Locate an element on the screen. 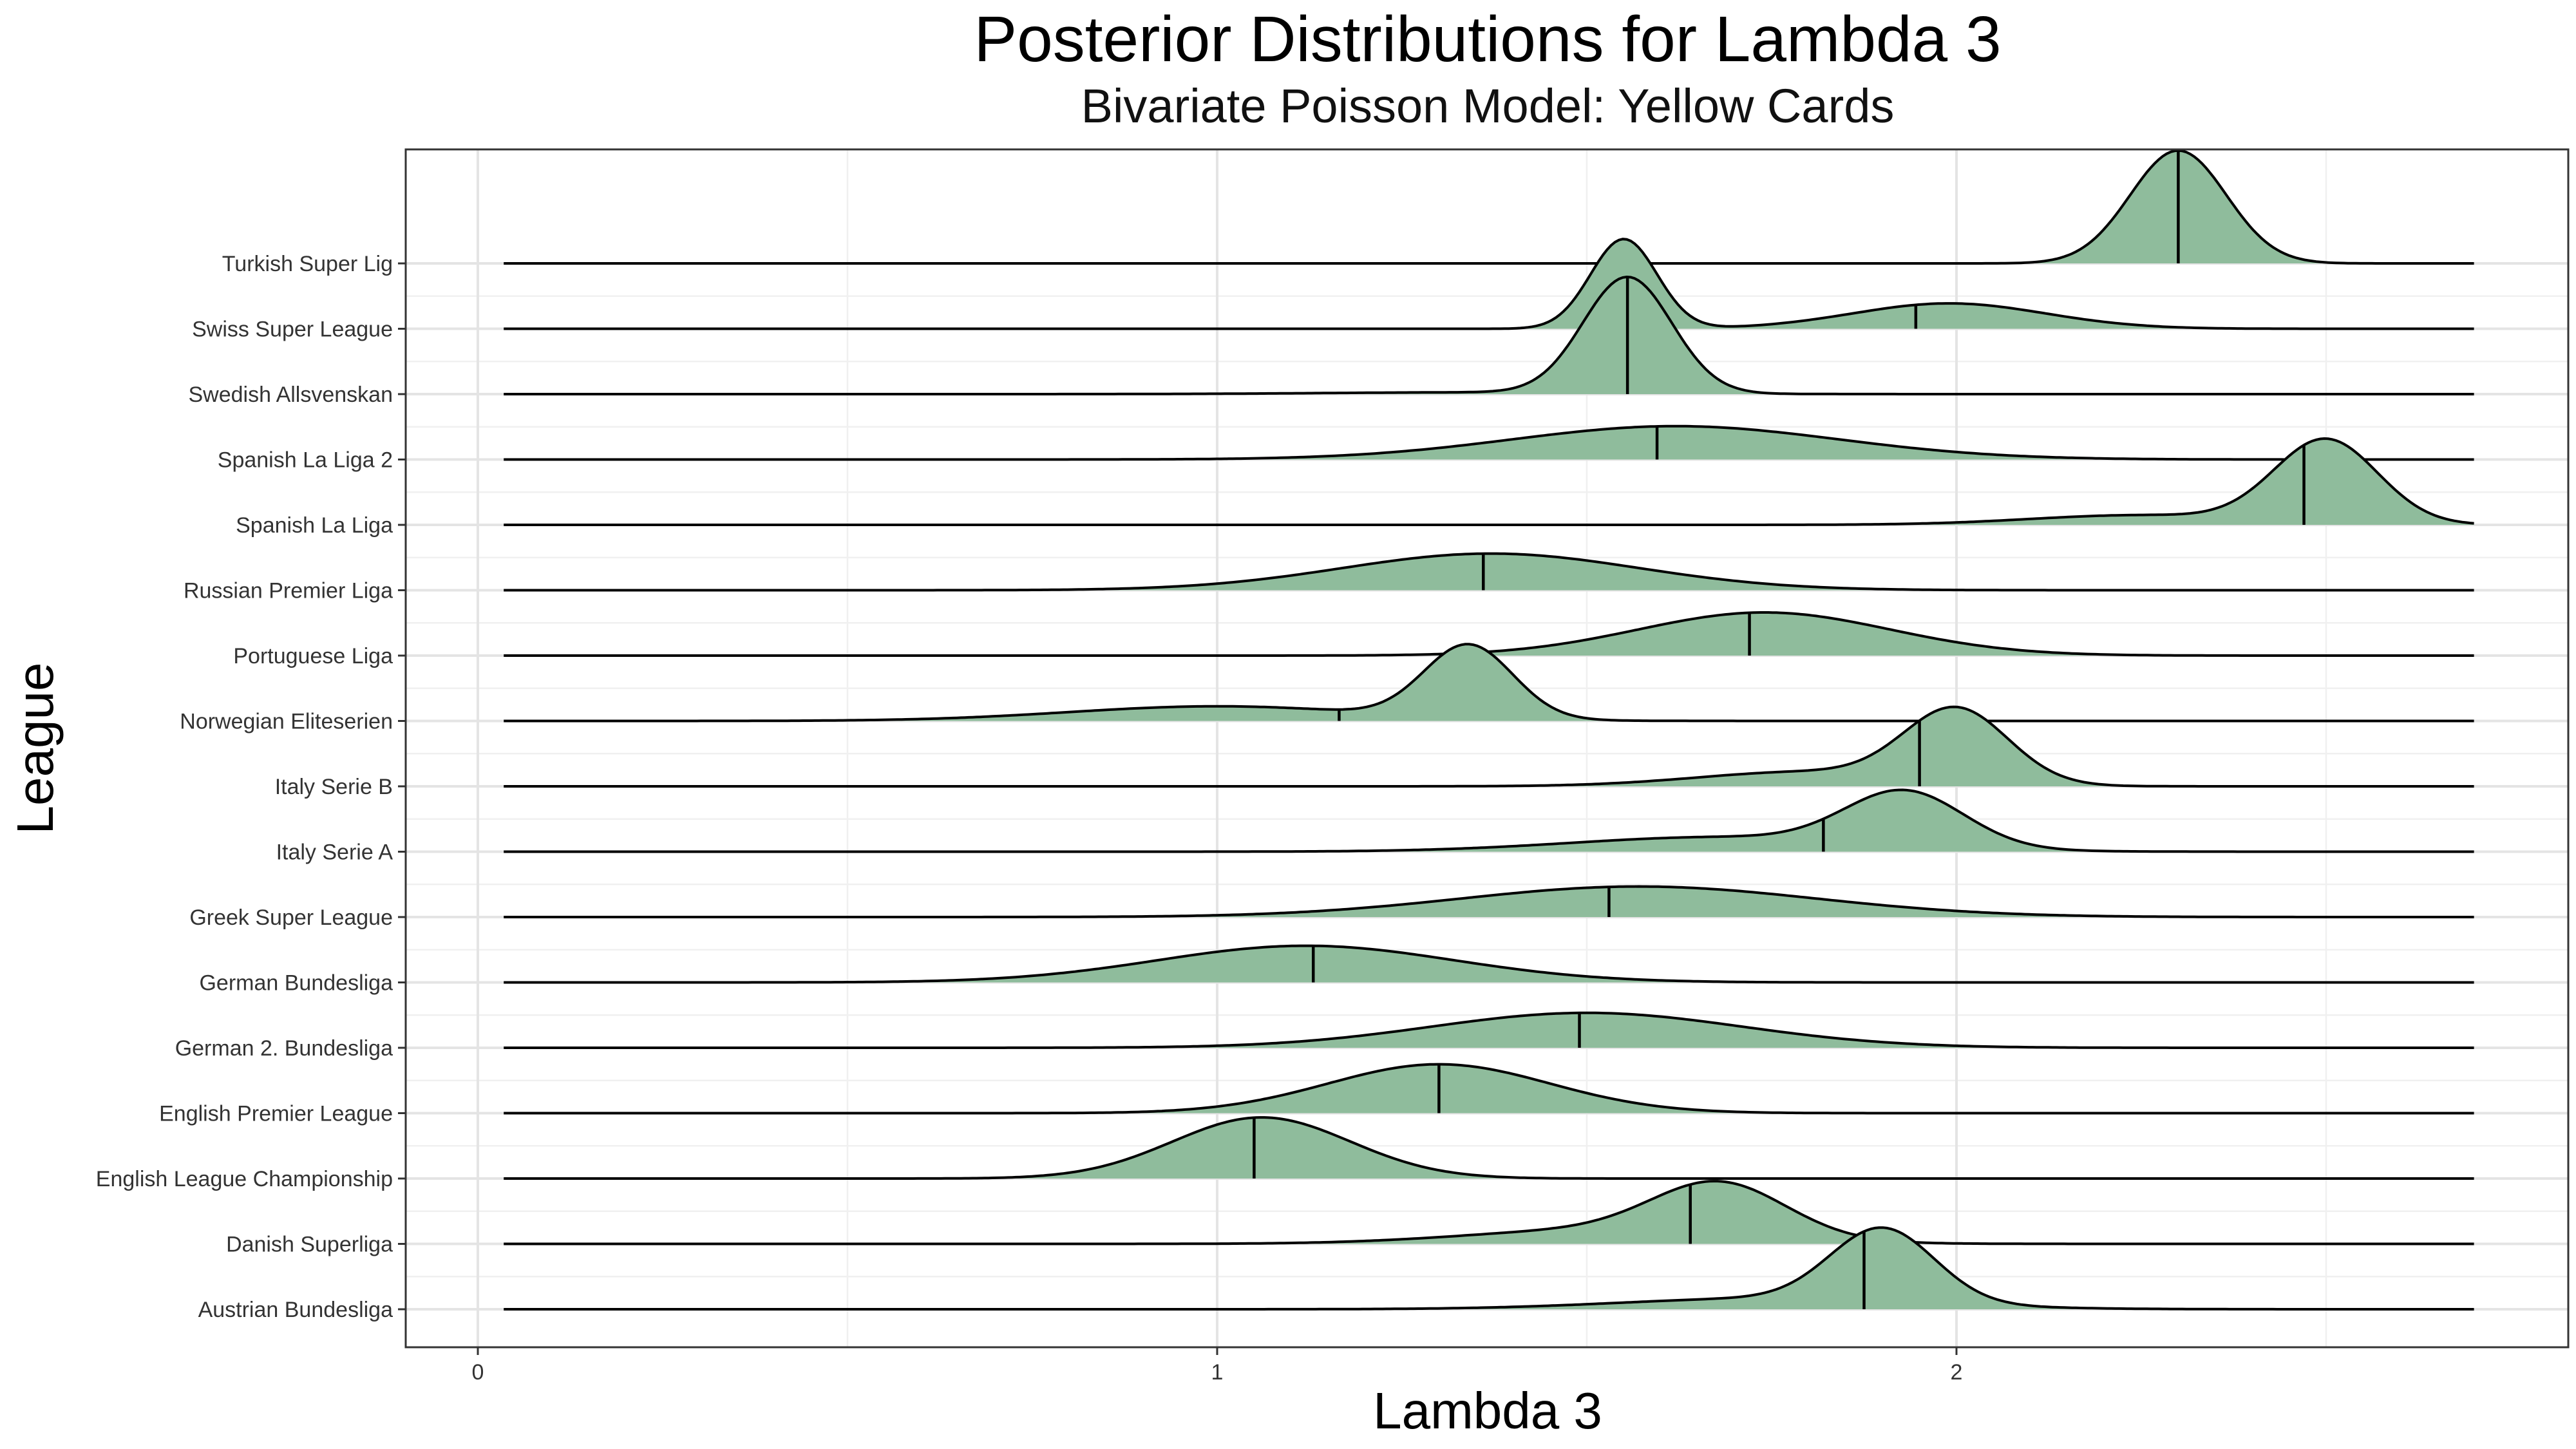 The height and width of the screenshot is (1449, 2576). y-tick-label: German Bundesliga is located at coordinates (296, 983).